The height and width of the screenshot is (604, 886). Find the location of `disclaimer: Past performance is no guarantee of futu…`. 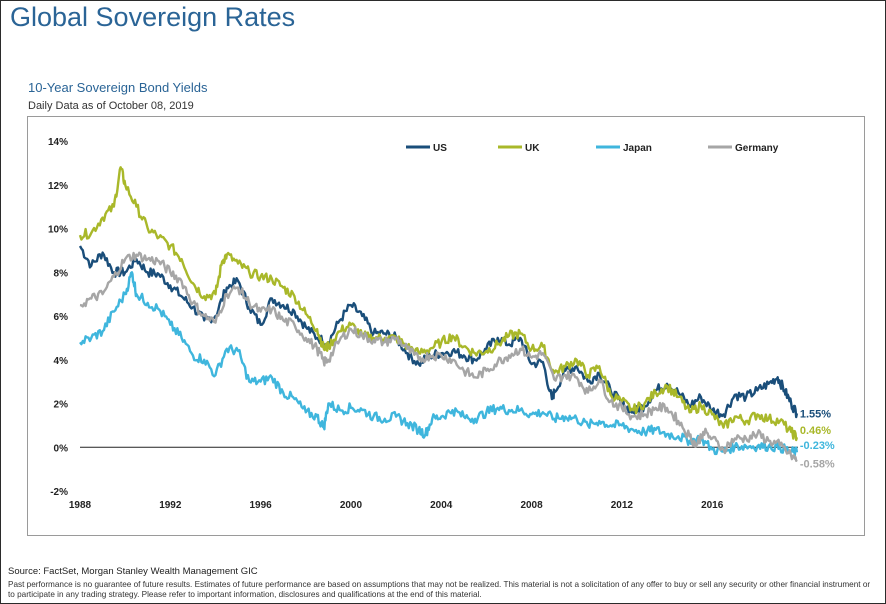

disclaimer: Past performance is no guarantee of futu… is located at coordinates (439, 589).